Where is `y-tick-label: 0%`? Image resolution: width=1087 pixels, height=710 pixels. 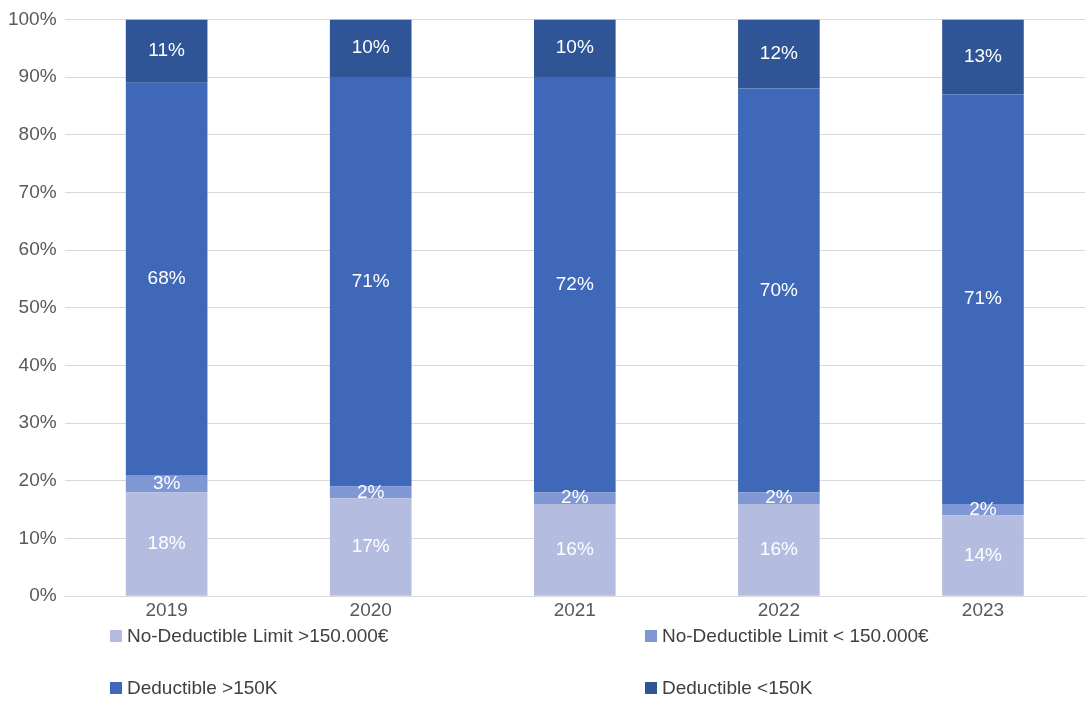 y-tick-label: 0% is located at coordinates (43, 595).